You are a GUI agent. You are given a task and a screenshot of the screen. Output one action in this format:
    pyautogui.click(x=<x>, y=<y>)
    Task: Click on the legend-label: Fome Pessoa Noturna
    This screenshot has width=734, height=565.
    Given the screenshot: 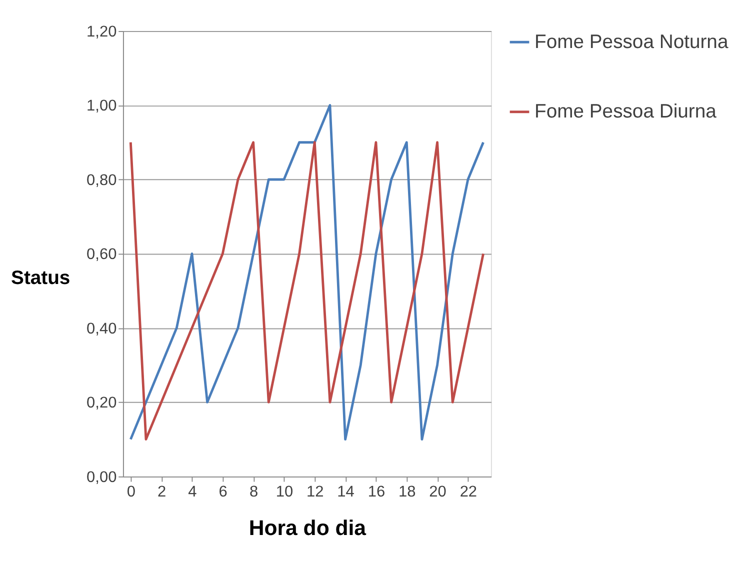 What is the action you would take?
    pyautogui.click(x=631, y=41)
    